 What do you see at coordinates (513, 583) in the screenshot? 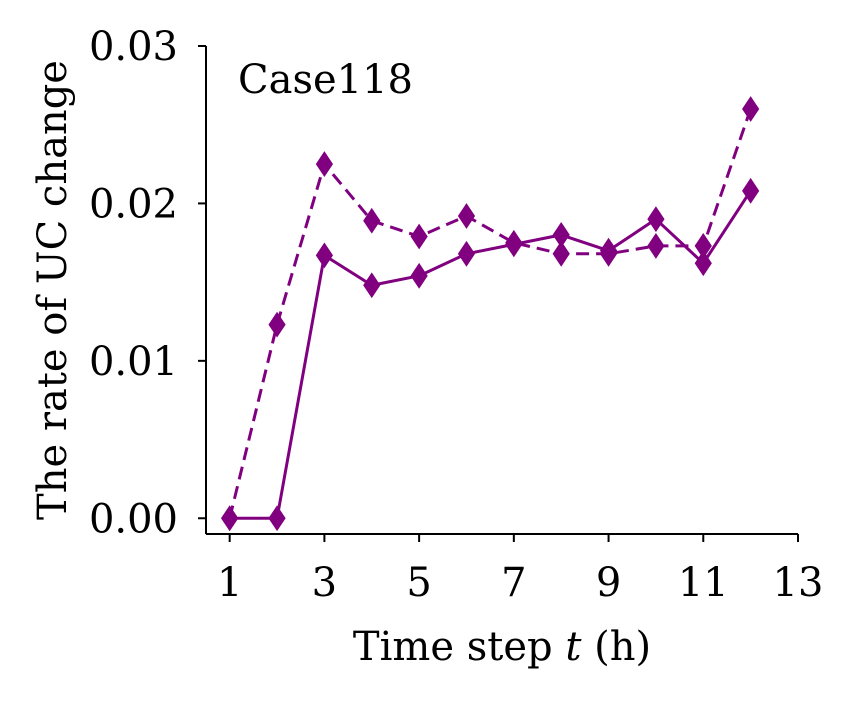
I see `x-tick-label: 7` at bounding box center [513, 583].